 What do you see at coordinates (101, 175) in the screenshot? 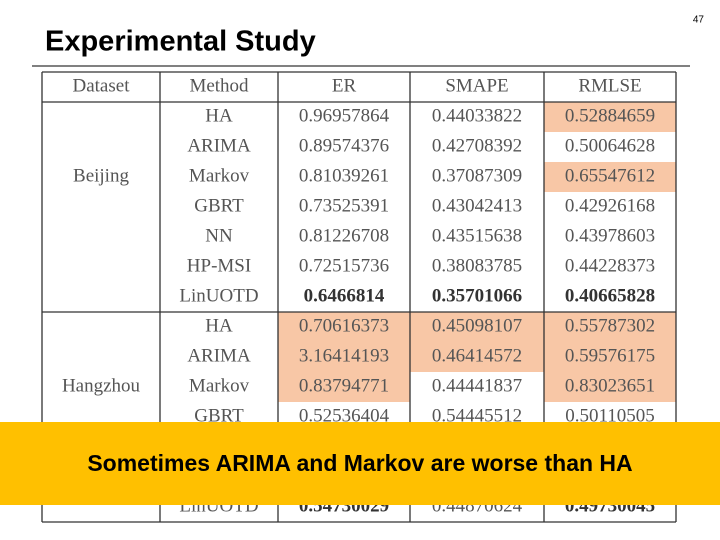
I see `dataset-label: Beijing` at bounding box center [101, 175].